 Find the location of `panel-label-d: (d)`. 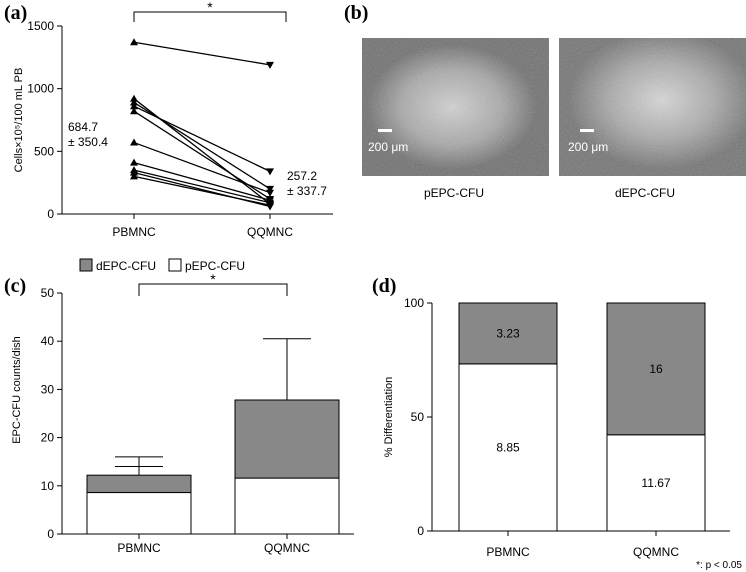

panel-label-d: (d) is located at coordinates (384, 286).